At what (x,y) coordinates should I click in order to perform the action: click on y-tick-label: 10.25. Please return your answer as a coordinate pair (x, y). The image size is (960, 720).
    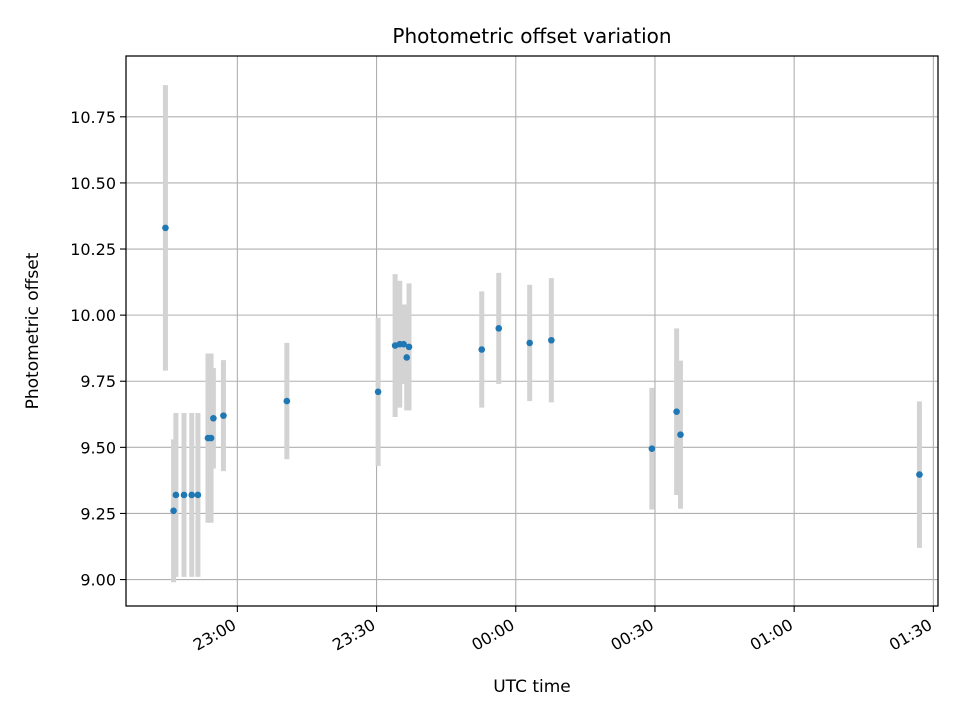
    Looking at the image, I should click on (93, 249).